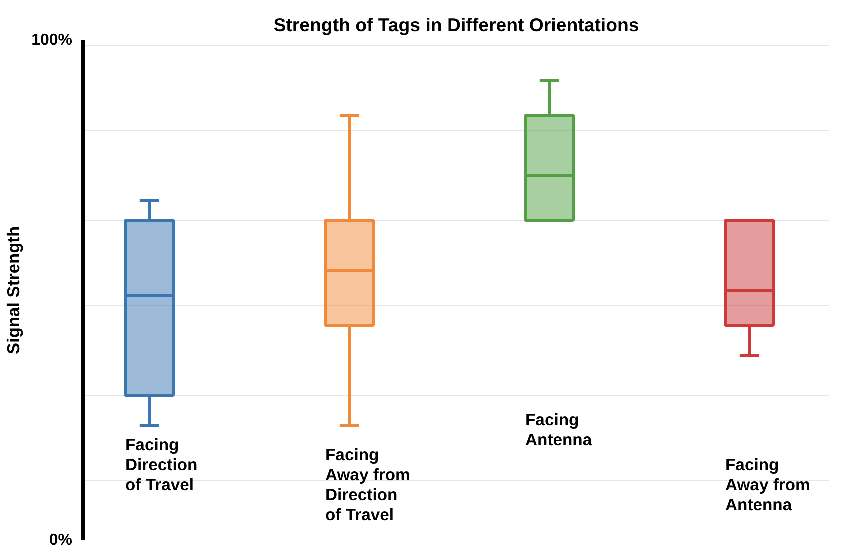 The image size is (849, 556). Describe the element at coordinates (768, 485) in the screenshot. I see `x-tick-label: Facing Away from Antenna` at that location.